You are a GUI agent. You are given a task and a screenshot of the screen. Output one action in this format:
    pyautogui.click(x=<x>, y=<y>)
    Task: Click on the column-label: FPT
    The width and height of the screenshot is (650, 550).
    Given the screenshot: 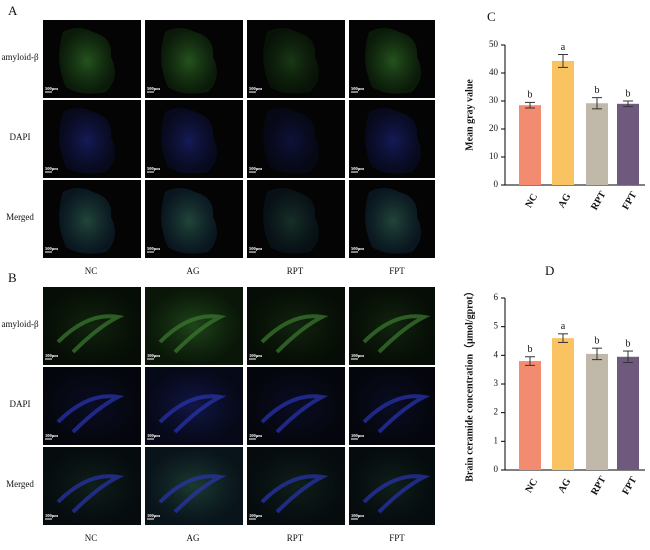 What is the action you would take?
    pyautogui.click(x=397, y=538)
    